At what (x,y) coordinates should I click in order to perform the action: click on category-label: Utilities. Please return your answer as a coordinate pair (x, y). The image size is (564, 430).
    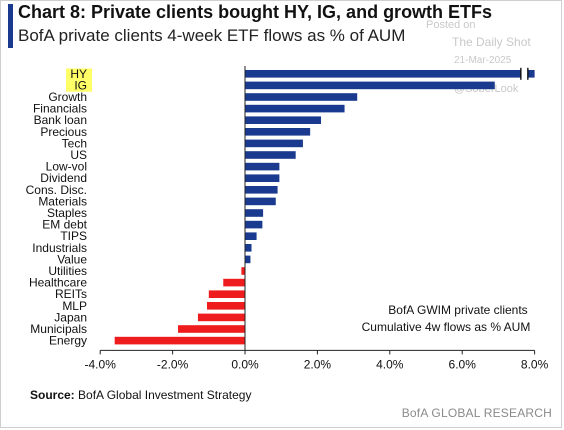
    Looking at the image, I should click on (67, 271).